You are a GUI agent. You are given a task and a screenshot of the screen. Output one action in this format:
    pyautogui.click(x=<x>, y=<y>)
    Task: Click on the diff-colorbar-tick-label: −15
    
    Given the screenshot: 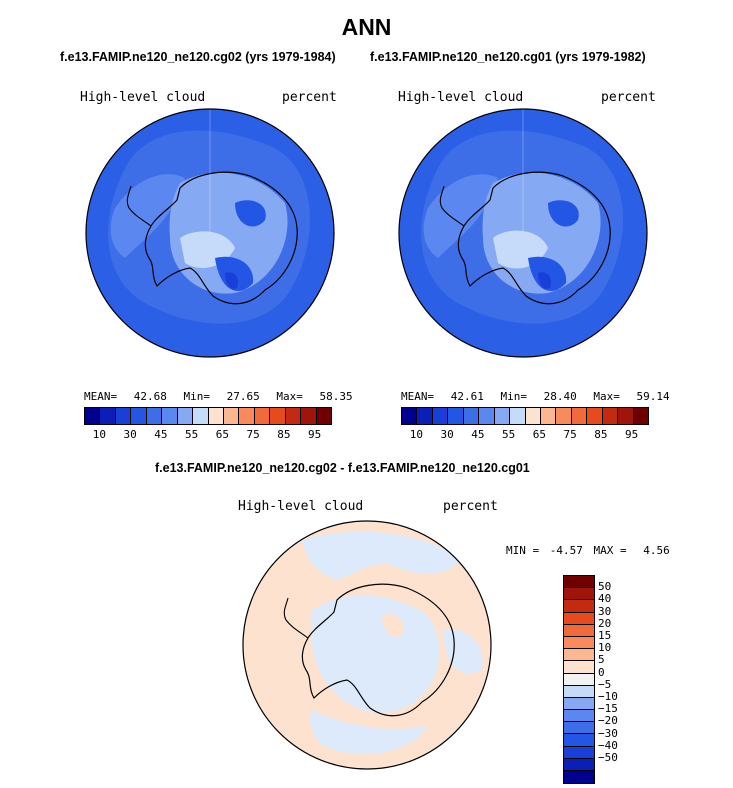 What is the action you would take?
    pyautogui.click(x=608, y=709)
    